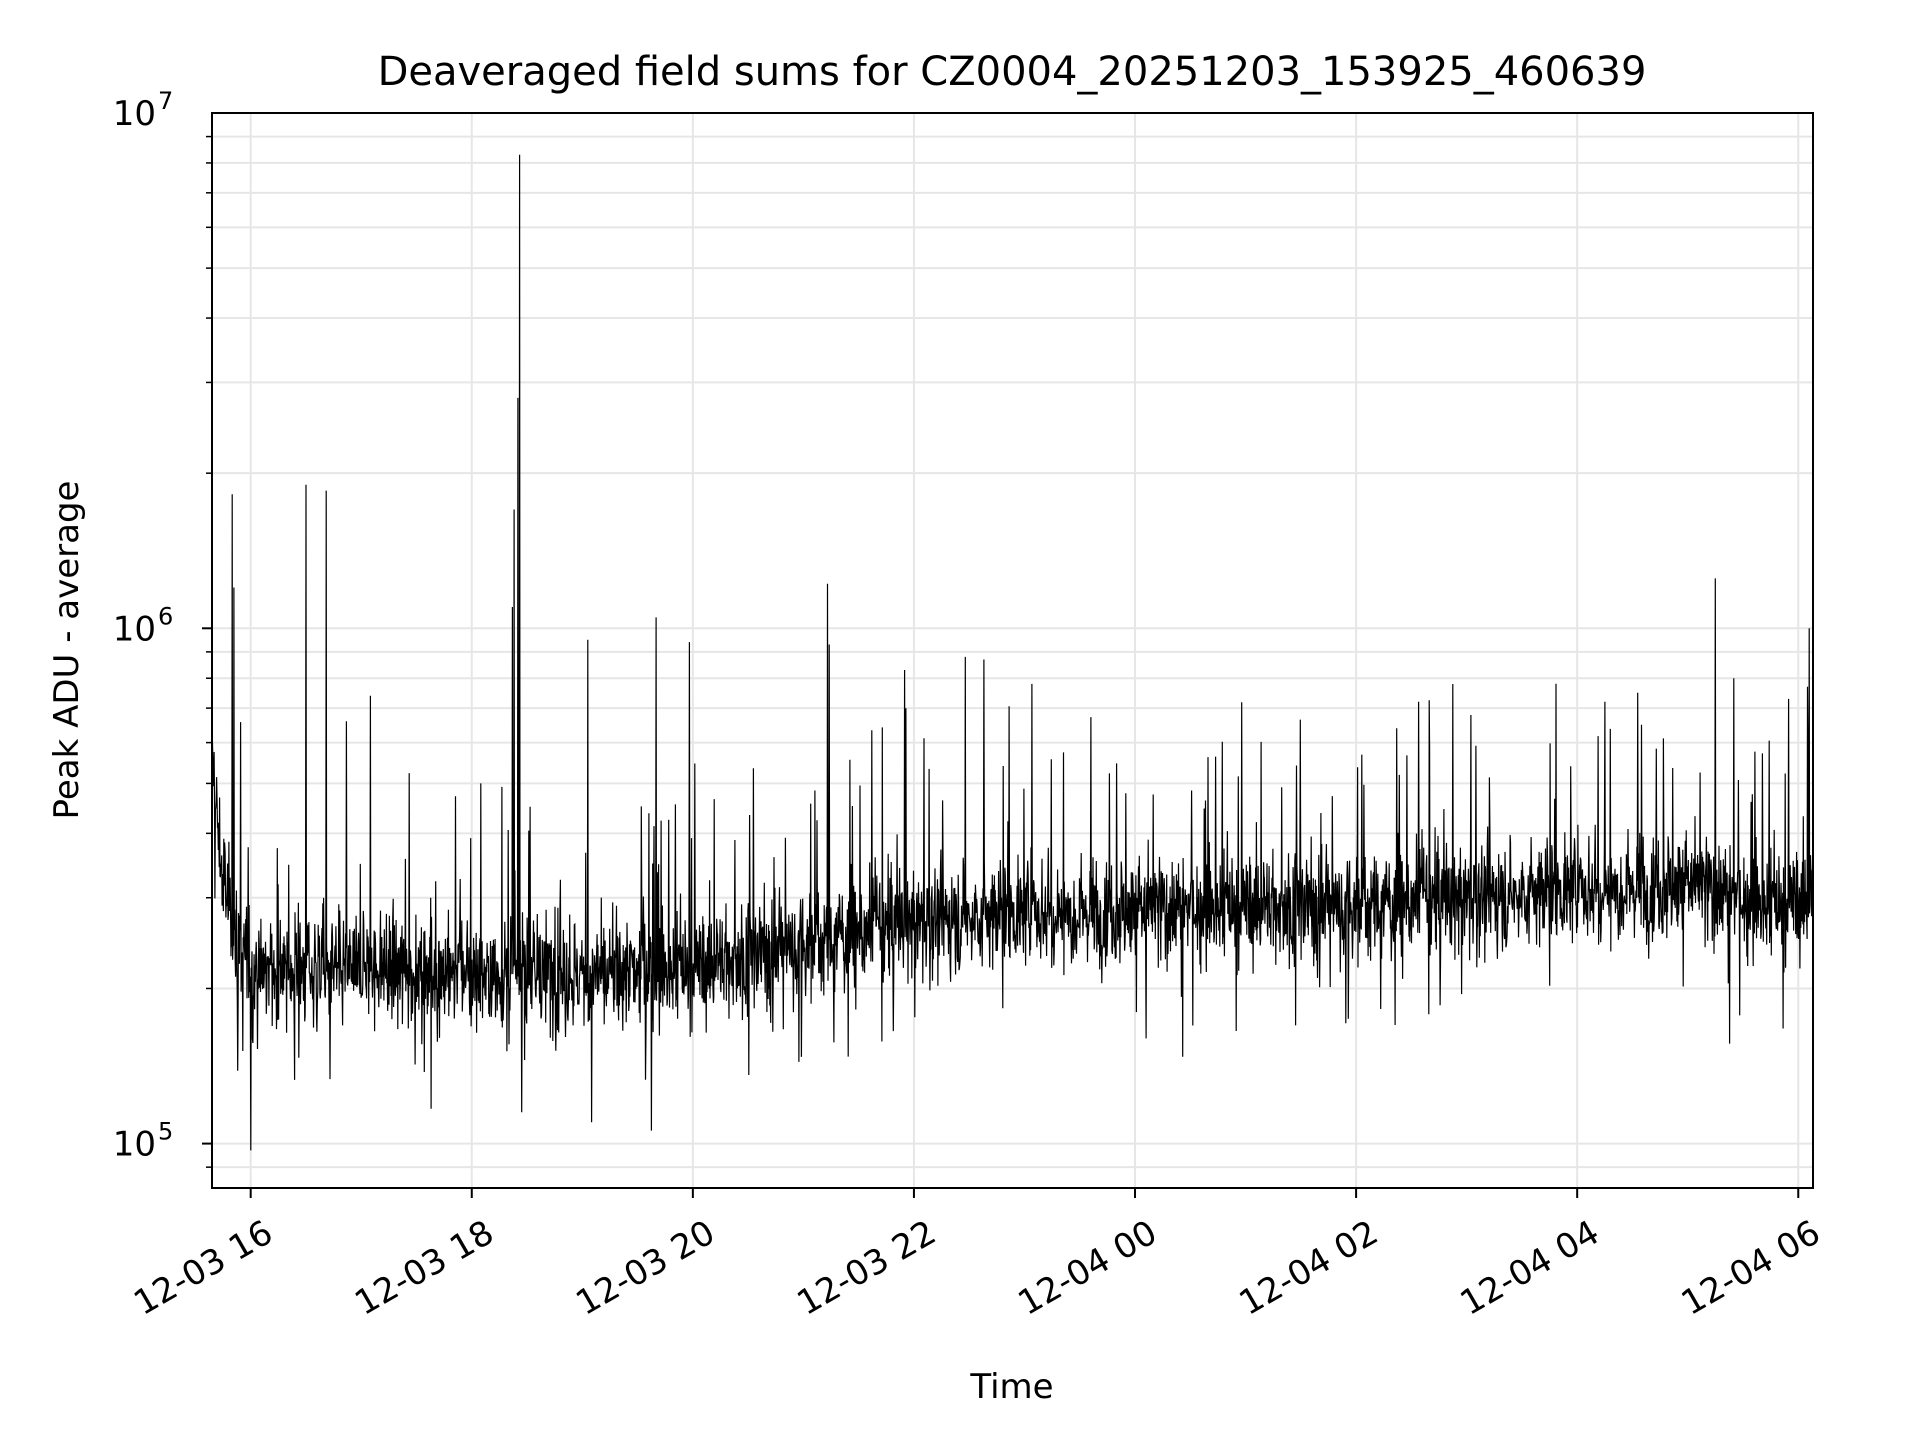 This screenshot has width=1920, height=1444. I want to click on x-axis-label: Time, so click(1011, 1387).